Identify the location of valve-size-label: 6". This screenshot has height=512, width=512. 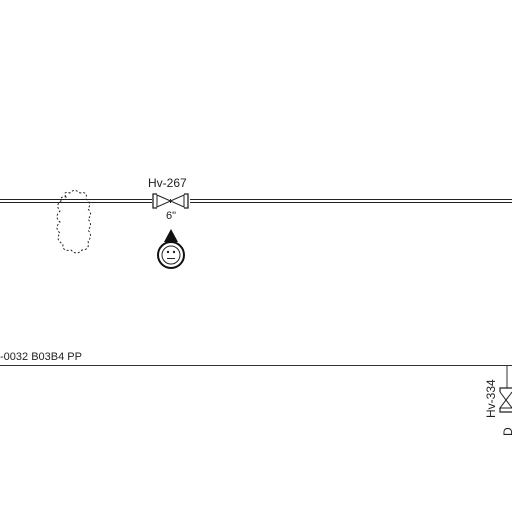
(171, 216).